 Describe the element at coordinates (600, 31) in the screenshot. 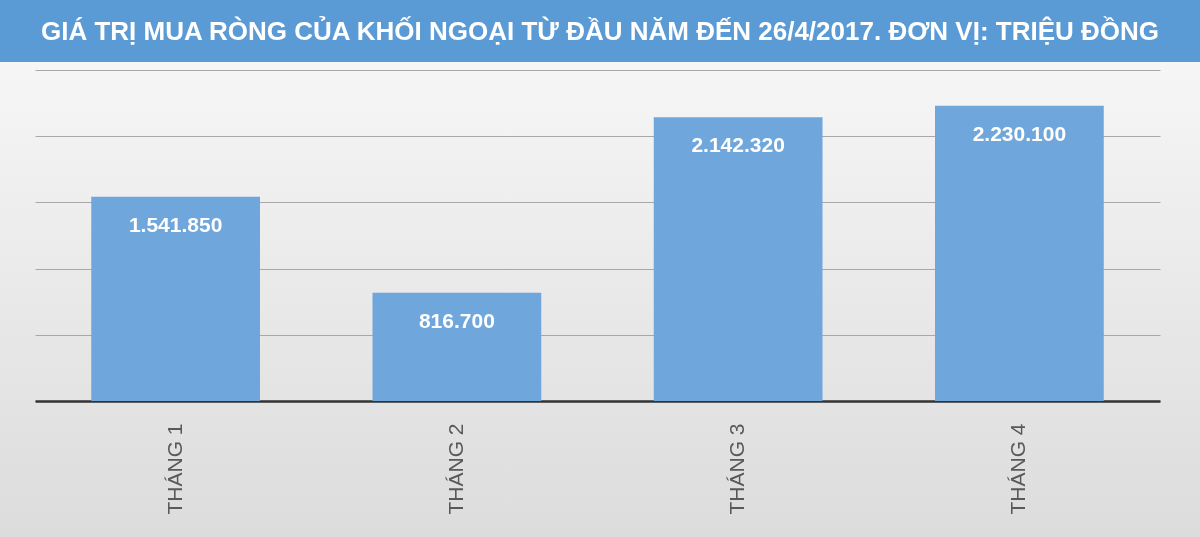

I see `chart-title: GIÁ TRỊ MUA RÒNG CỦA KHỐI NGOẠI TỪ ĐẦU NĂM ĐẾN 26/4/2017. ĐƠN VỊ: TRIỆU ĐỒNG` at that location.